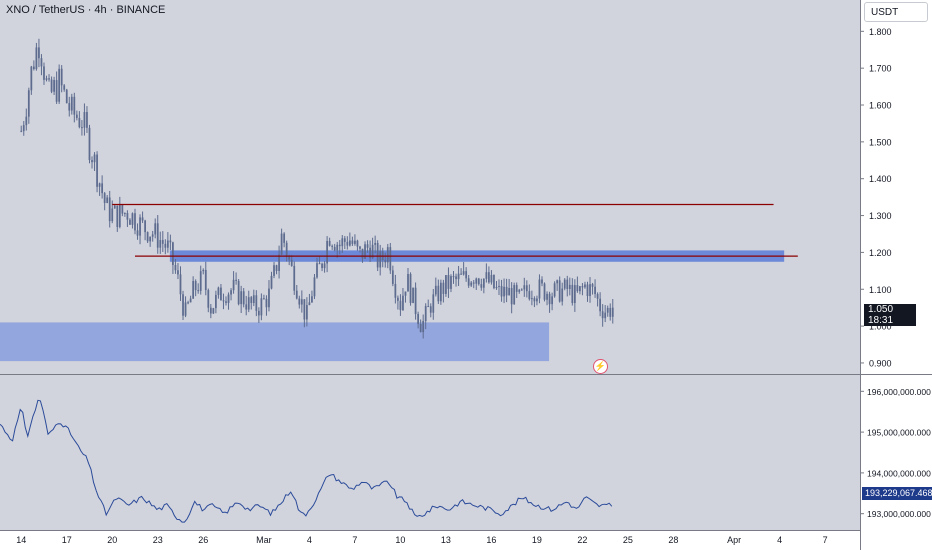 The width and height of the screenshot is (932, 550). I want to click on price-tick-label: 1.300, so click(880, 216).